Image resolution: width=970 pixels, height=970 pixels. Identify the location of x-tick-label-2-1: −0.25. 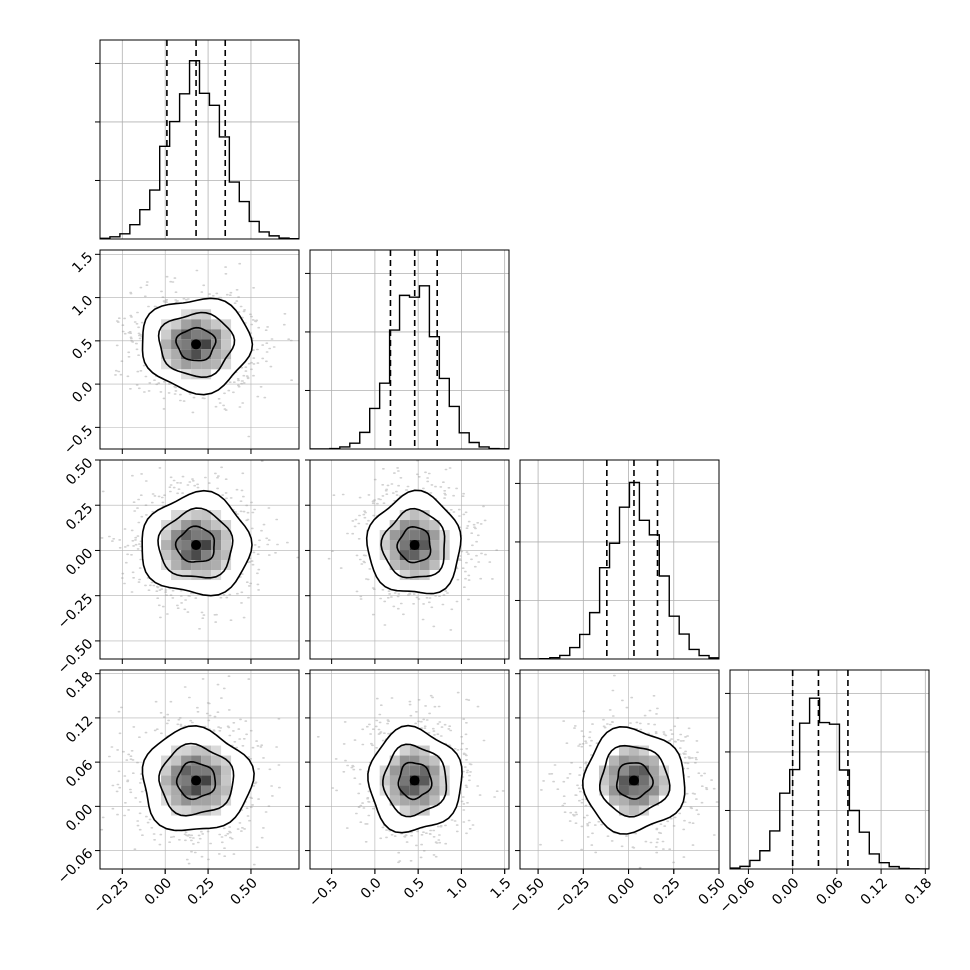
(573, 896).